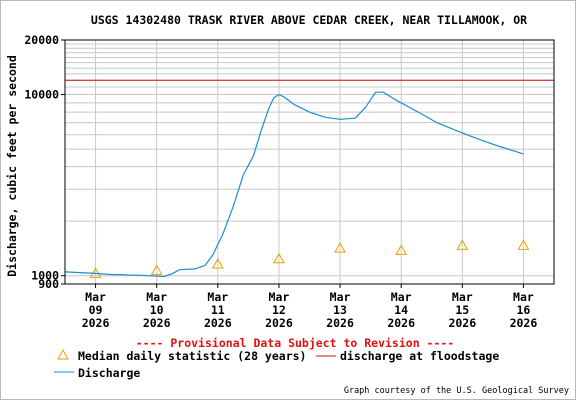  What do you see at coordinates (41, 95) in the screenshot?
I see `y-tick-label: 10000` at bounding box center [41, 95].